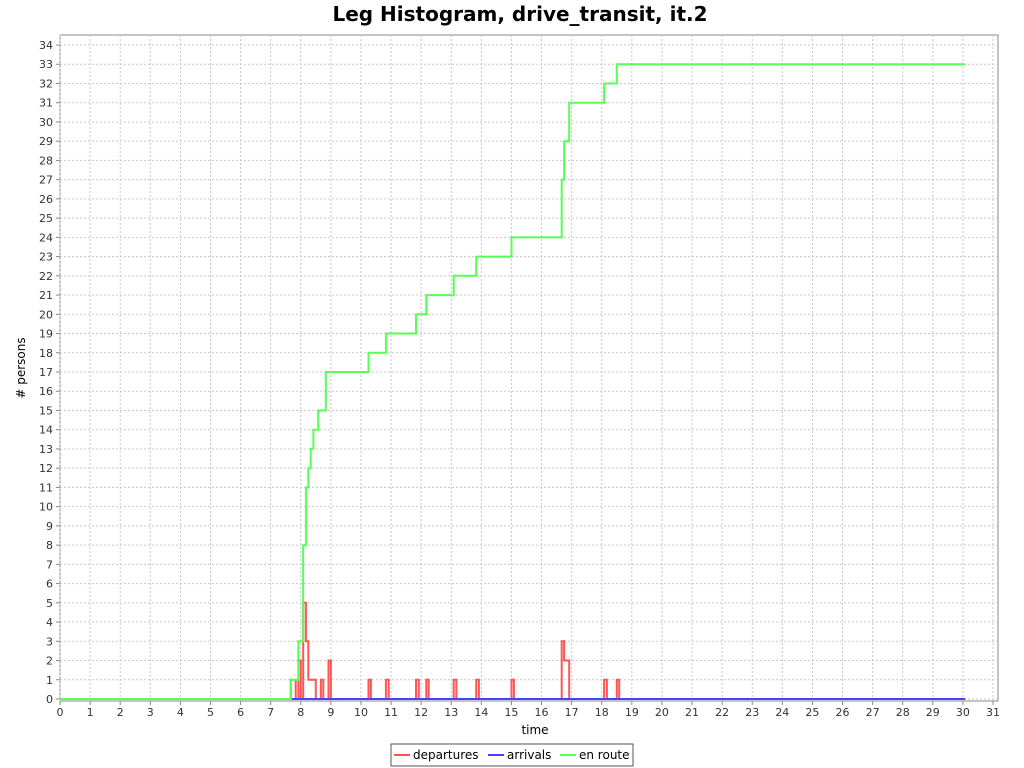 Image resolution: width=1024 pixels, height=768 pixels. Describe the element at coordinates (46, 83) in the screenshot. I see `y-tick-label: 32` at that location.